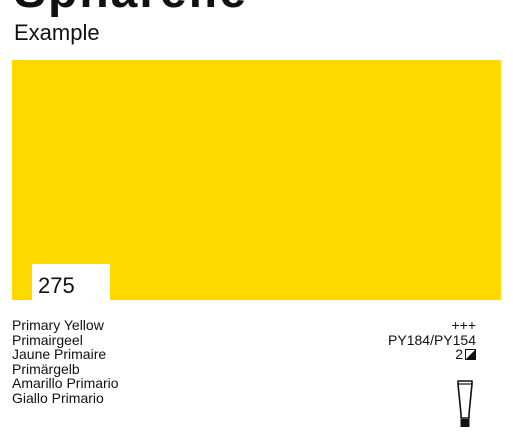  Describe the element at coordinates (46, 368) in the screenshot. I see `color-name-de: Primärgelb` at that location.